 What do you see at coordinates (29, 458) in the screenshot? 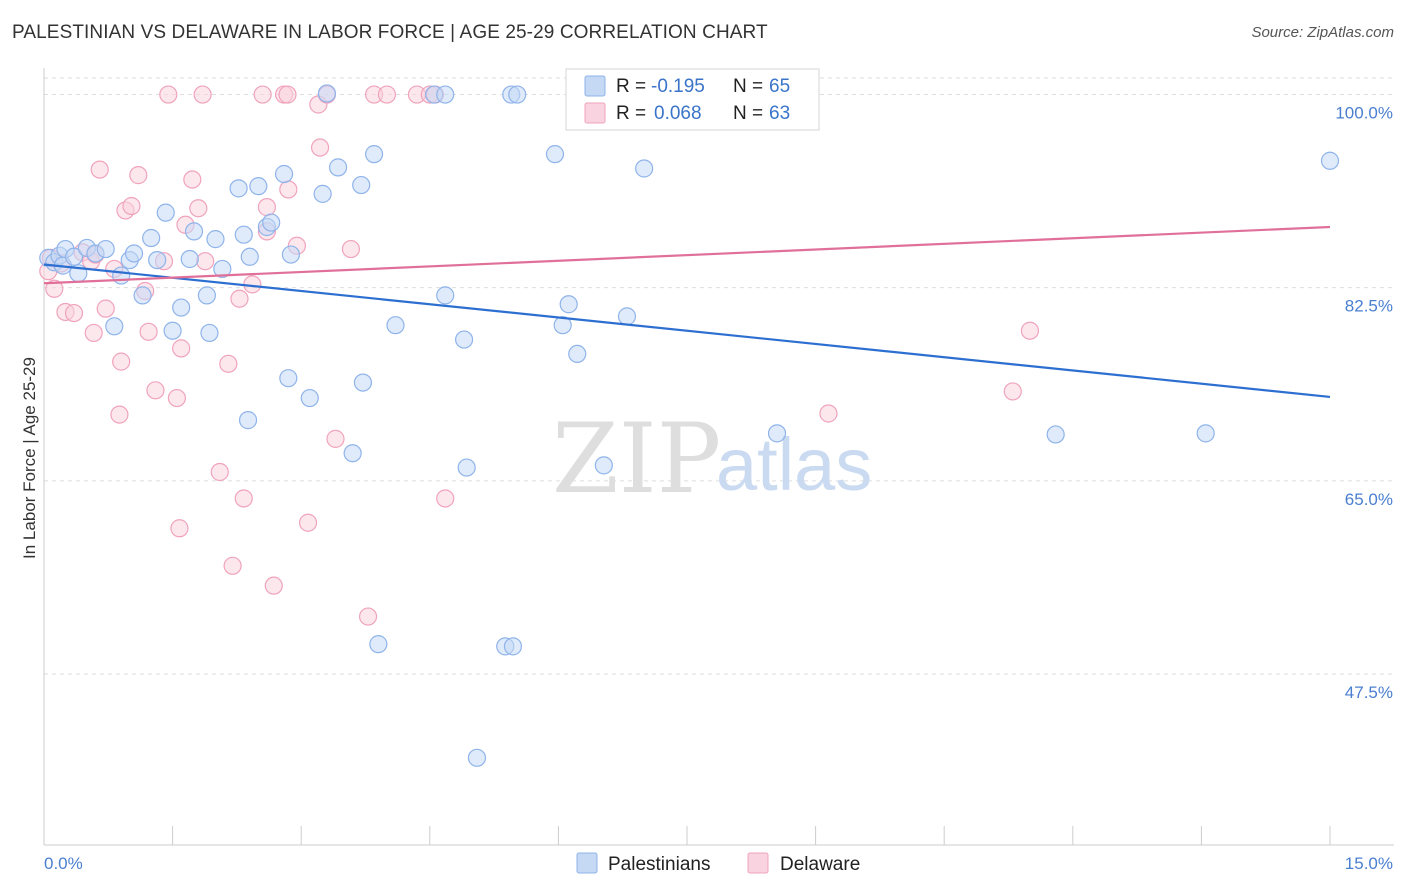
I see `y-axis-label: In Labor Force | Age 25-29` at bounding box center [29, 458].